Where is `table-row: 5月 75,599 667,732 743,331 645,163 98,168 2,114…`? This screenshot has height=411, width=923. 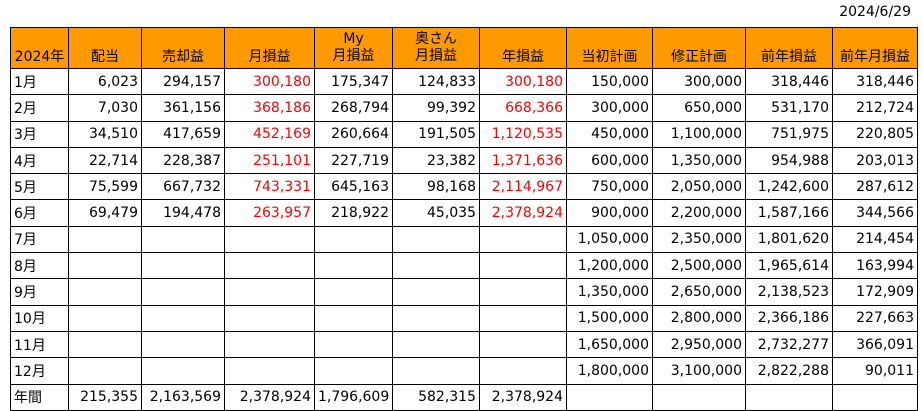 table-row: 5月 75,599 667,732 743,331 645,163 98,168 2,114… is located at coordinates (464, 187).